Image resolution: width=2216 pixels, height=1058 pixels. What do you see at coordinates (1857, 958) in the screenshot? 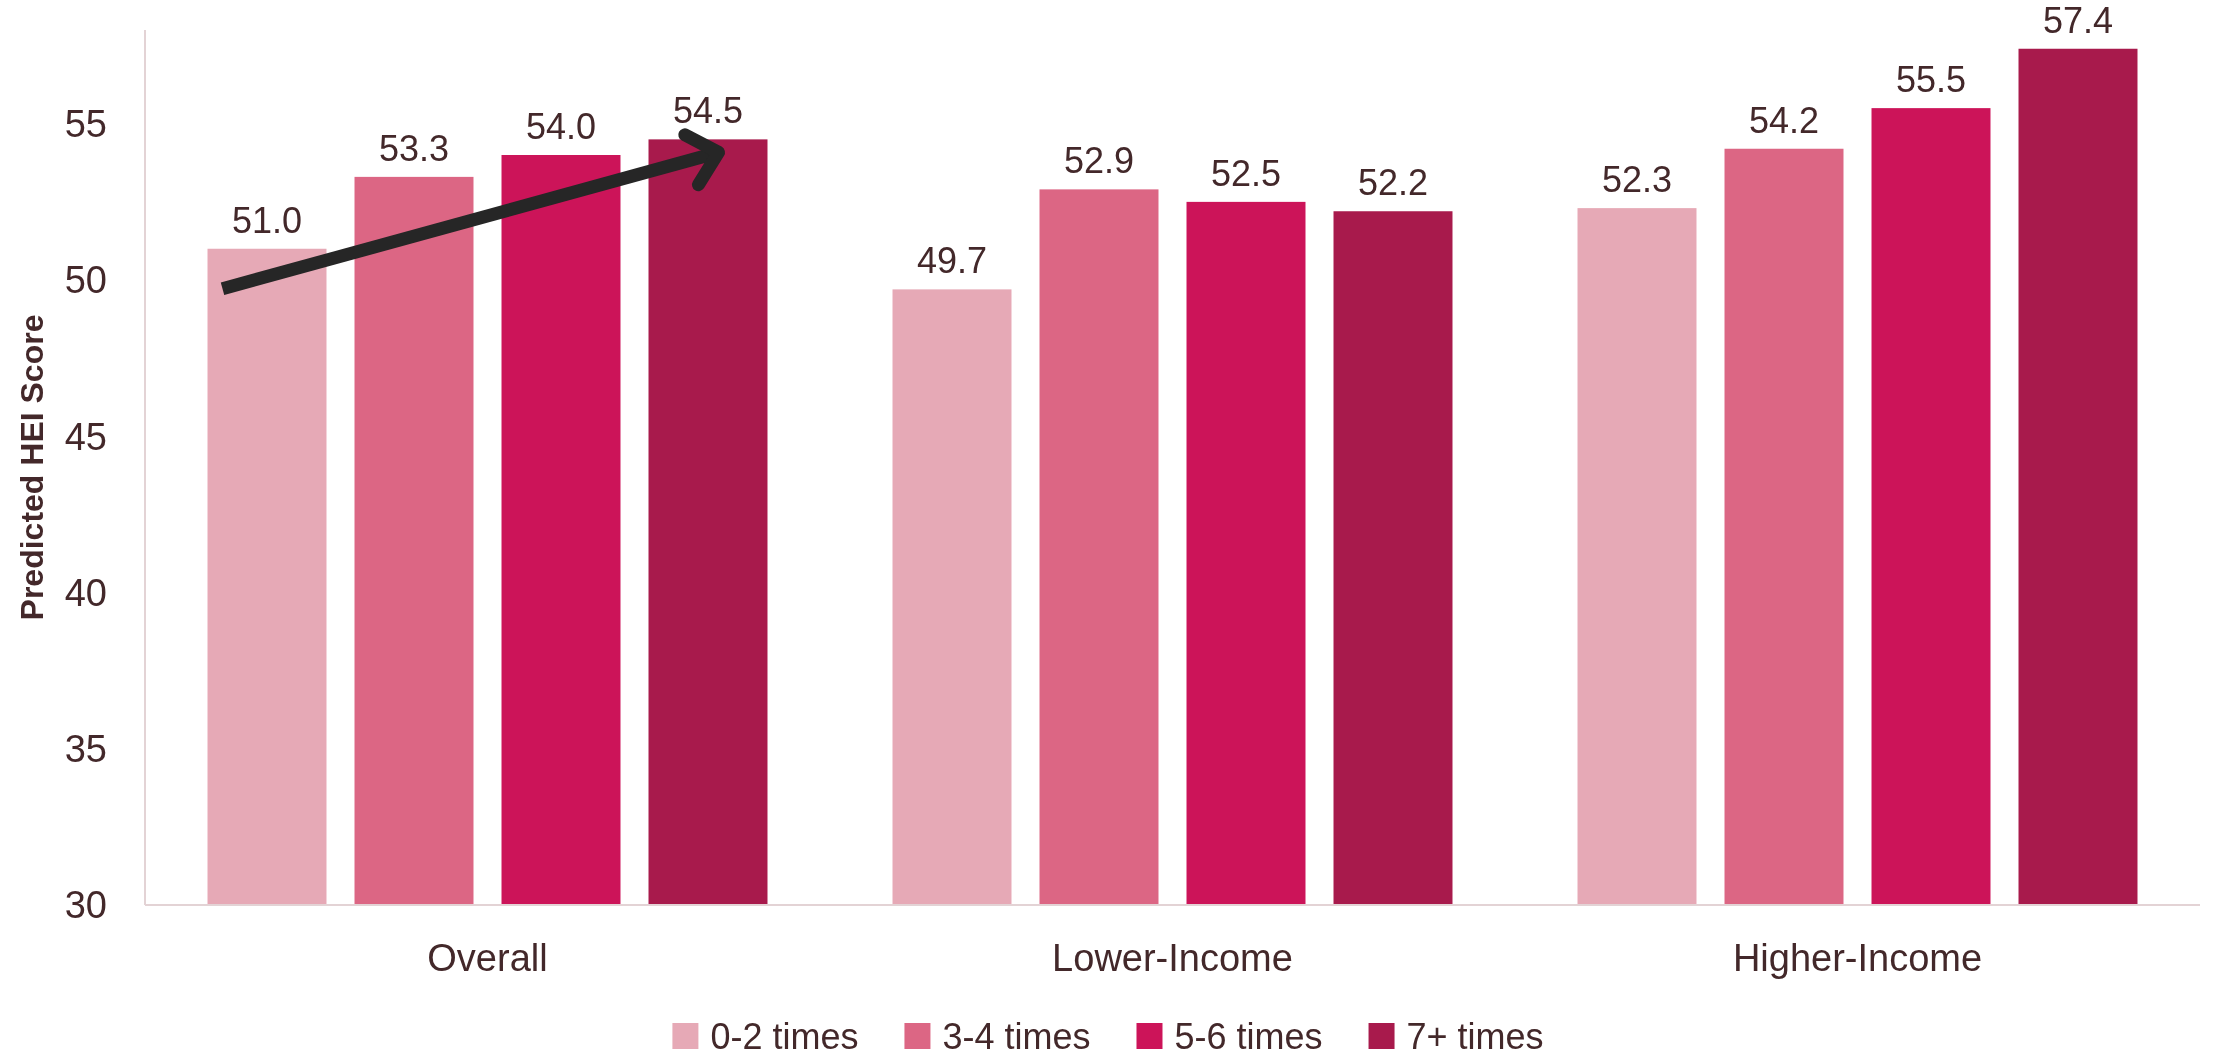
I see `x-tick-label: Higher-Income` at bounding box center [1857, 958].